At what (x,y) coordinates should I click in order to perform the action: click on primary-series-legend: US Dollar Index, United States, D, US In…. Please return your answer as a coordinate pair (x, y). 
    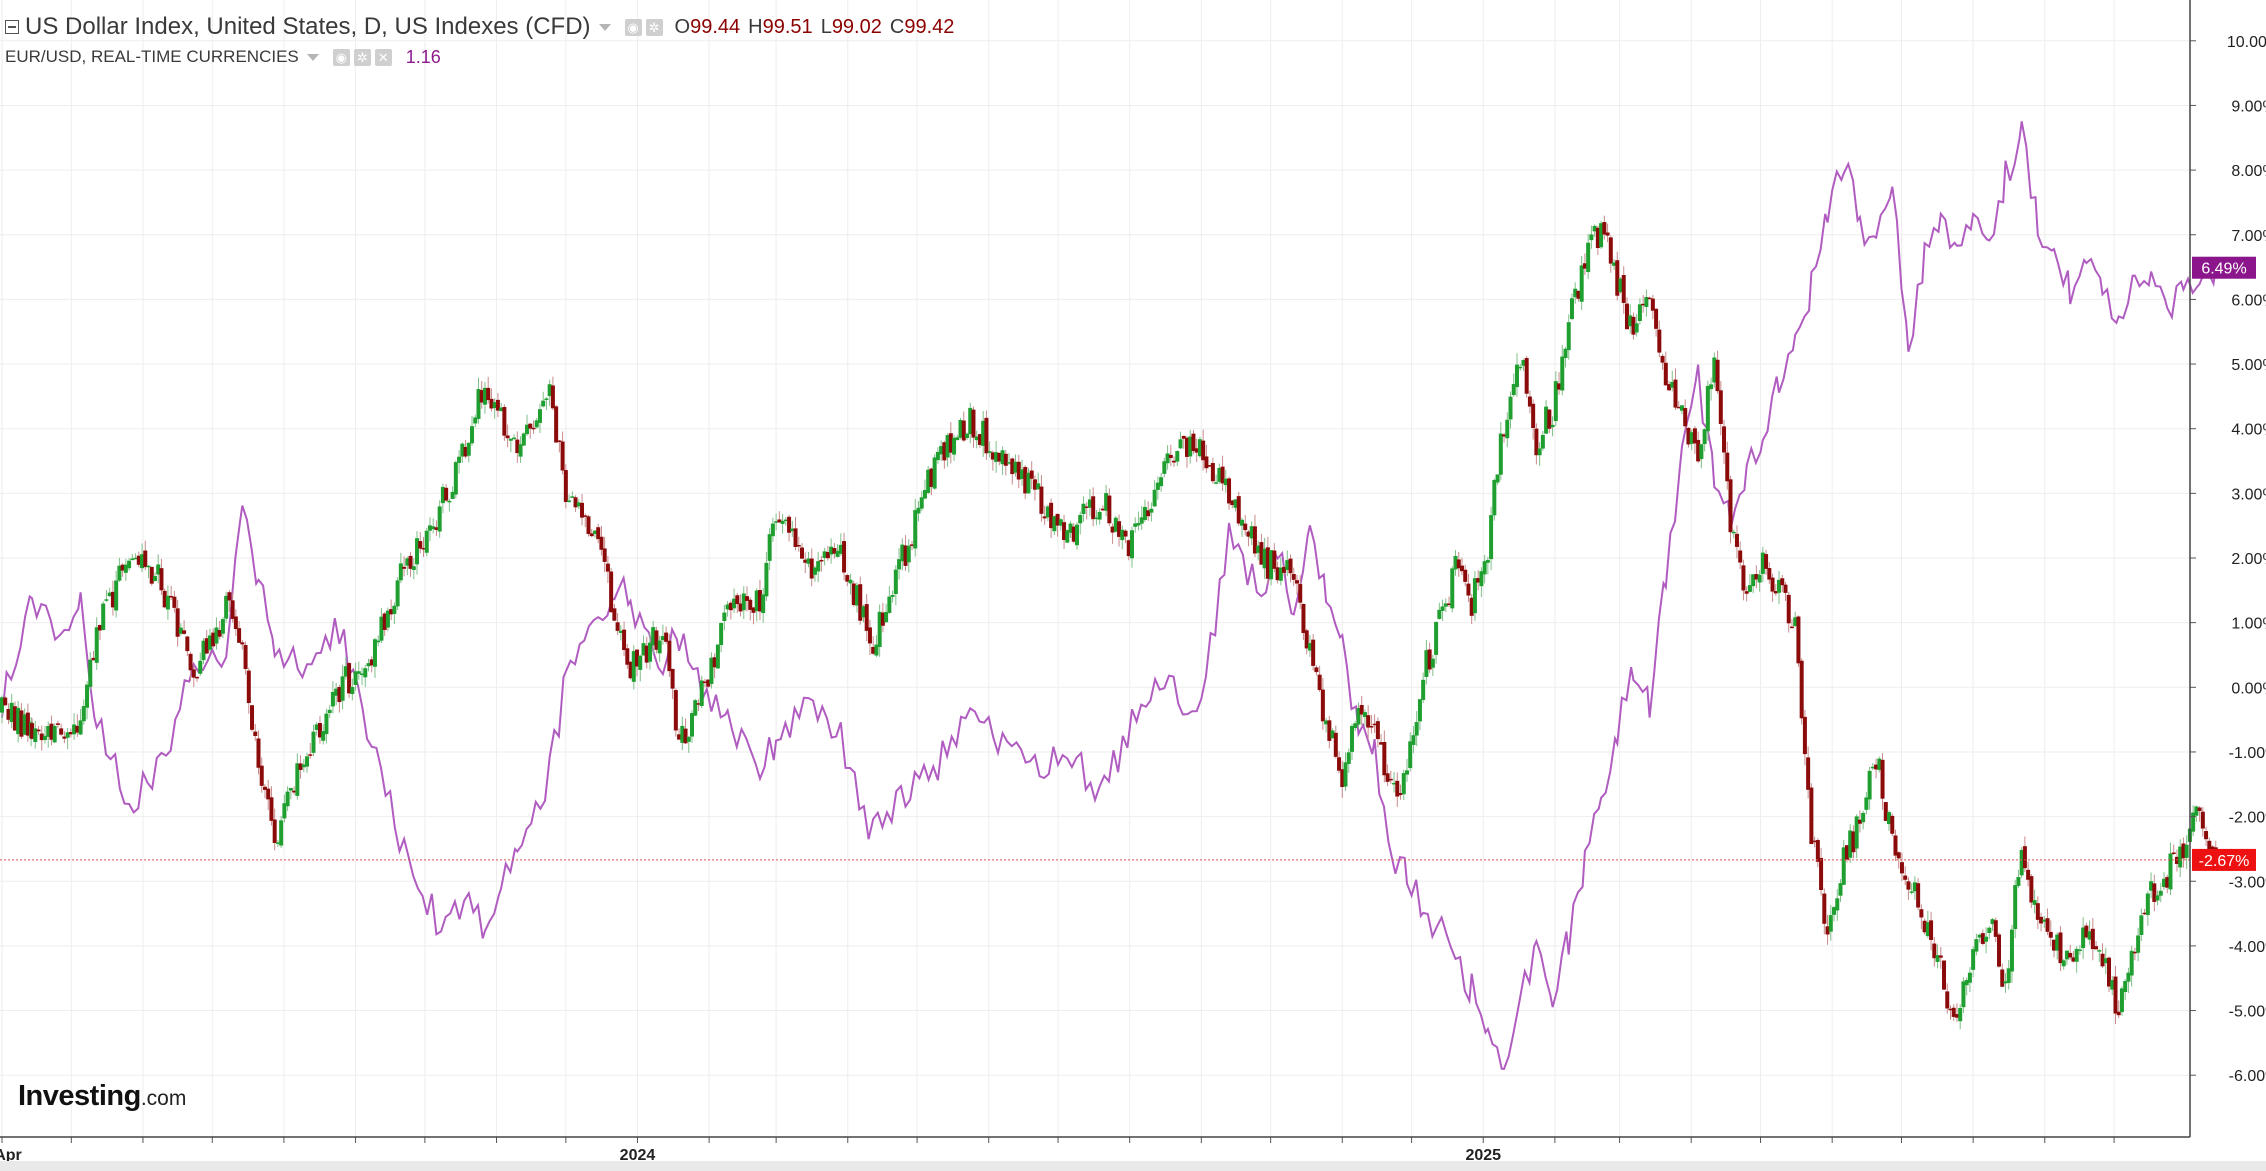
    Looking at the image, I should click on (477, 27).